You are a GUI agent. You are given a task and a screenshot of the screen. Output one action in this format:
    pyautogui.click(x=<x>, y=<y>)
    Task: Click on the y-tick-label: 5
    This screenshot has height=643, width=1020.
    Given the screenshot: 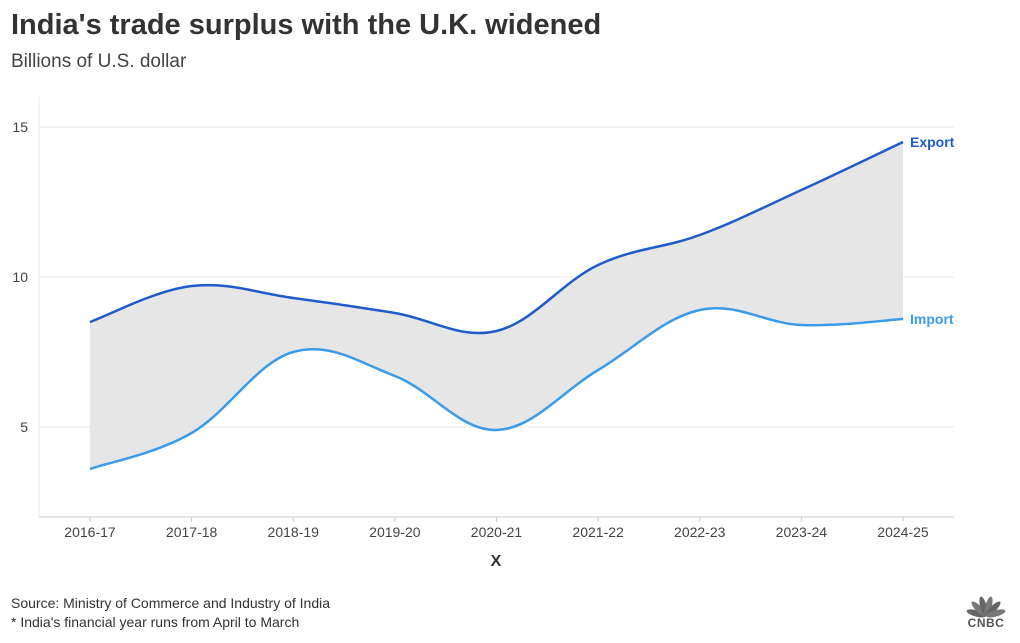 What is the action you would take?
    pyautogui.click(x=24, y=427)
    